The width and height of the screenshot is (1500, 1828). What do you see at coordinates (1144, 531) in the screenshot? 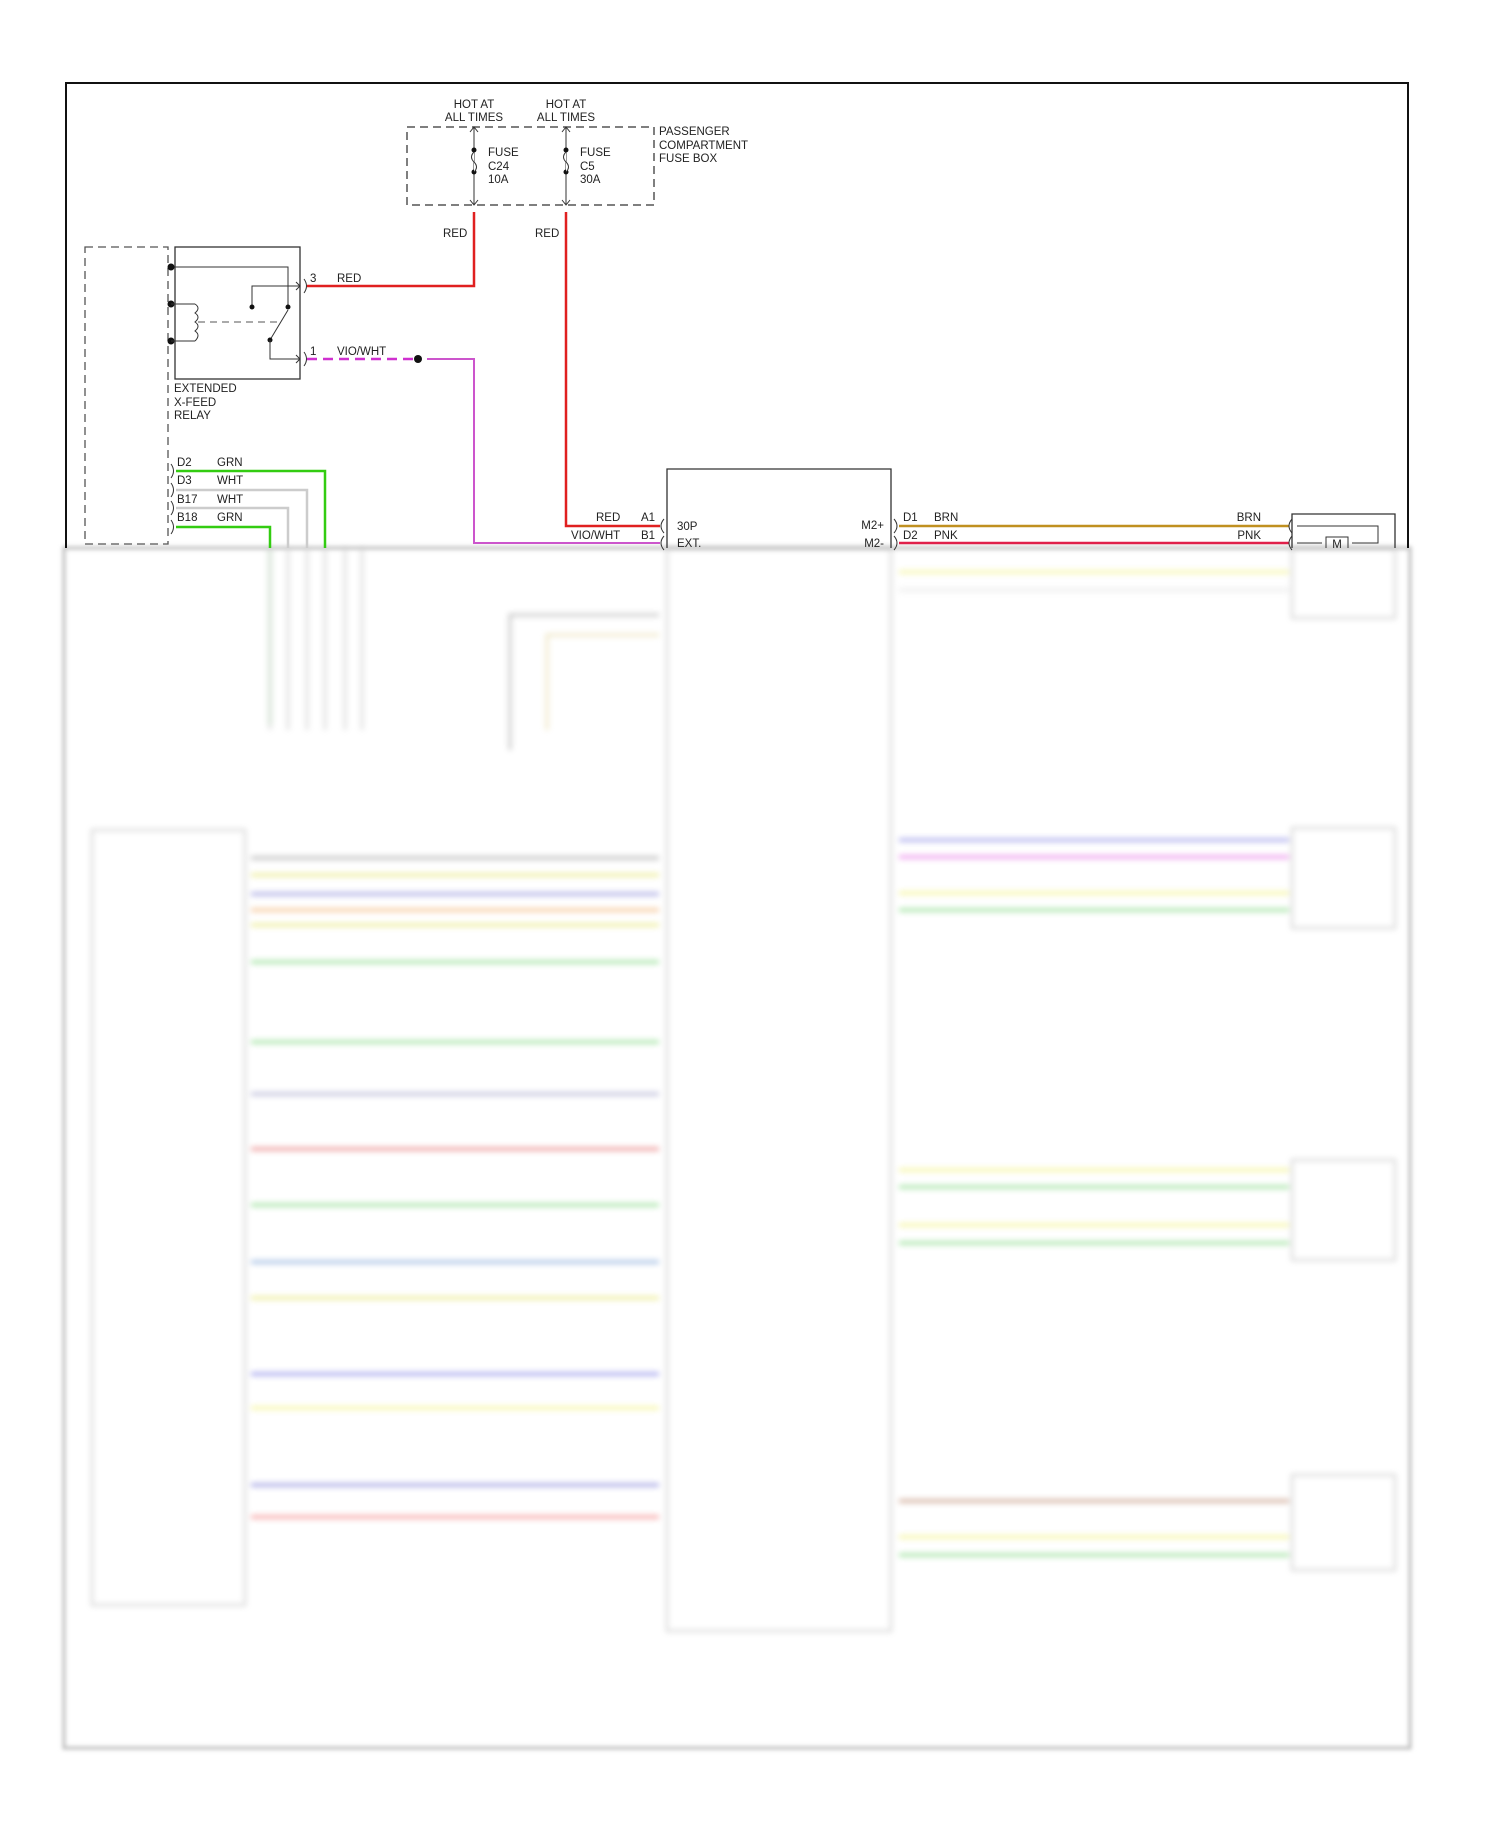
I see `motor-circuit: D1 BRN BRN D2 PNK PNK M` at bounding box center [1144, 531].